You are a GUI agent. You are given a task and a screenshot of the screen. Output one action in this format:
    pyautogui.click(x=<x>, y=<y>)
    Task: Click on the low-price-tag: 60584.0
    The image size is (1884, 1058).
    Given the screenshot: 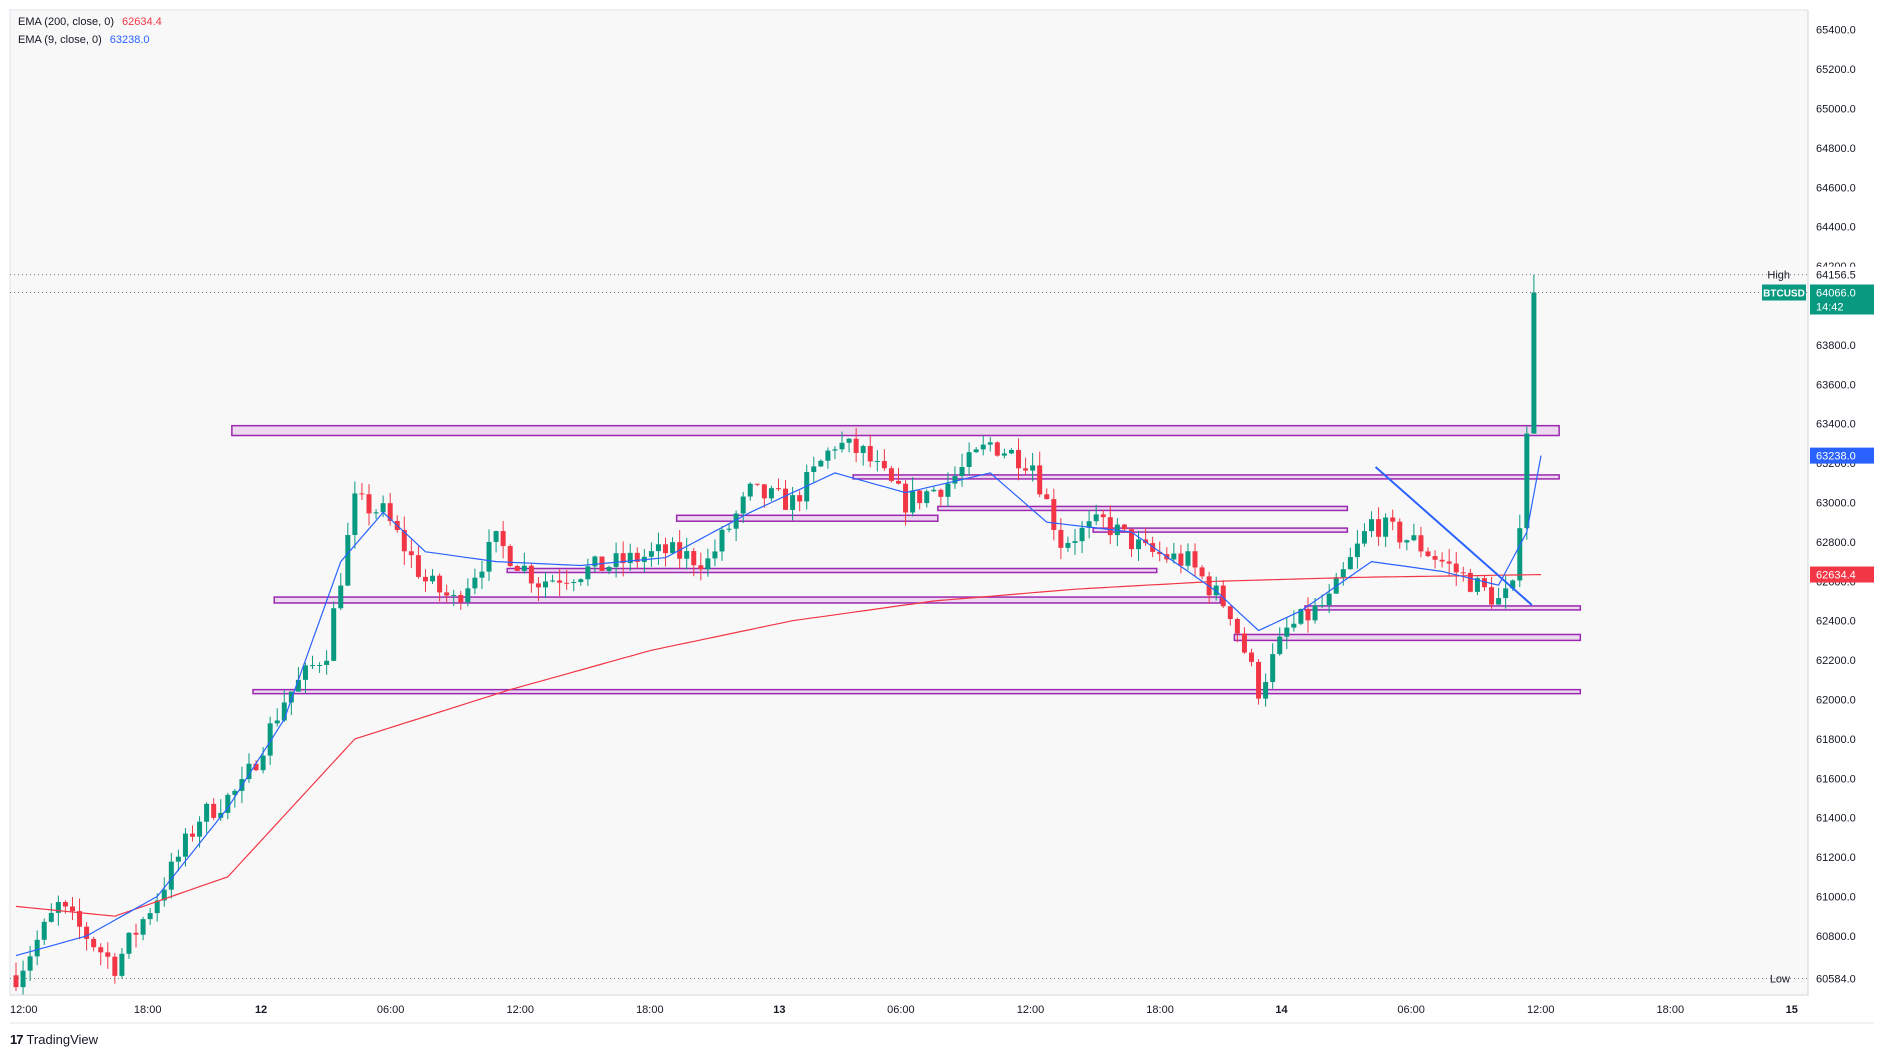 What is the action you would take?
    pyautogui.click(x=1836, y=979)
    